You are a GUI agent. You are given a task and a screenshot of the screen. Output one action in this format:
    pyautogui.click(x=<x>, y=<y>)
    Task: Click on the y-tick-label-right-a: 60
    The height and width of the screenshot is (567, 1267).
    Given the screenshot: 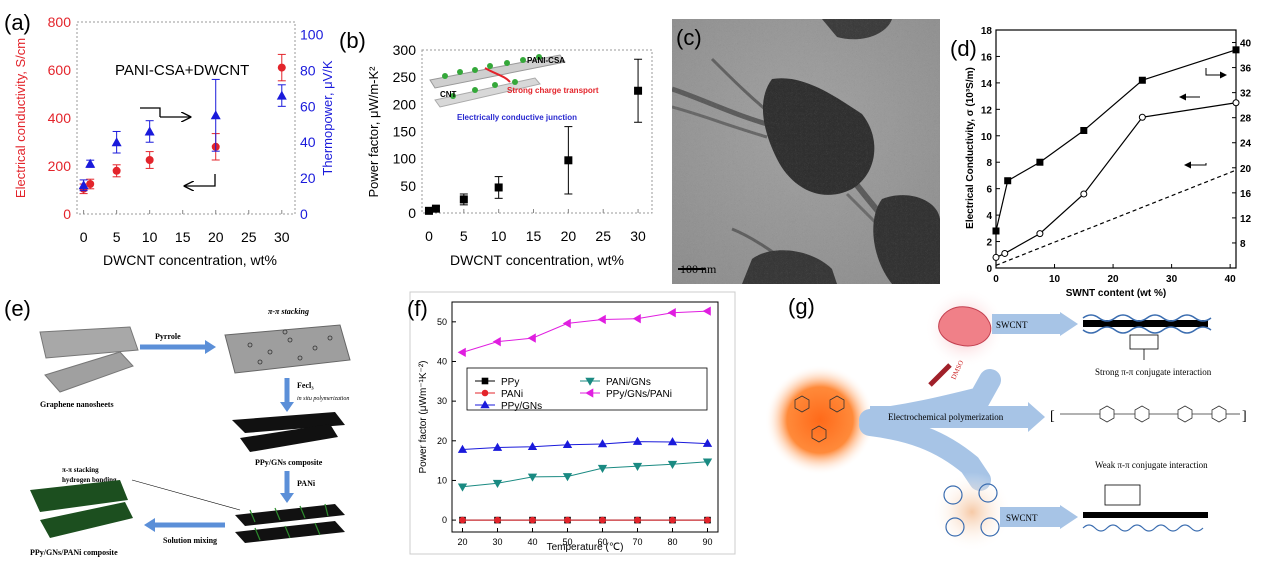 What is the action you would take?
    pyautogui.click(x=308, y=106)
    